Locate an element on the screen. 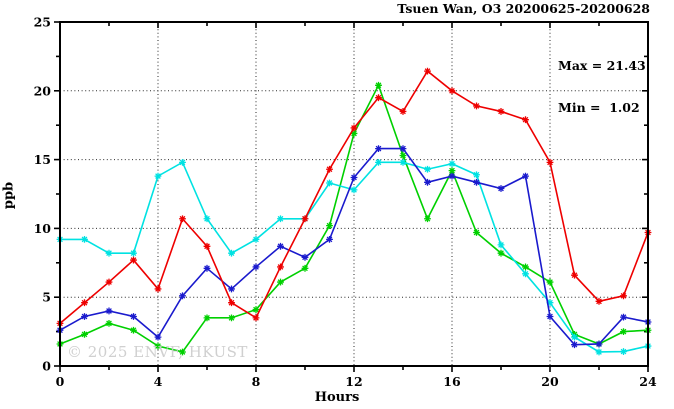 Image resolution: width=674 pixels, height=409 pixels. min-value-label: Min = 1.02 is located at coordinates (599, 107).